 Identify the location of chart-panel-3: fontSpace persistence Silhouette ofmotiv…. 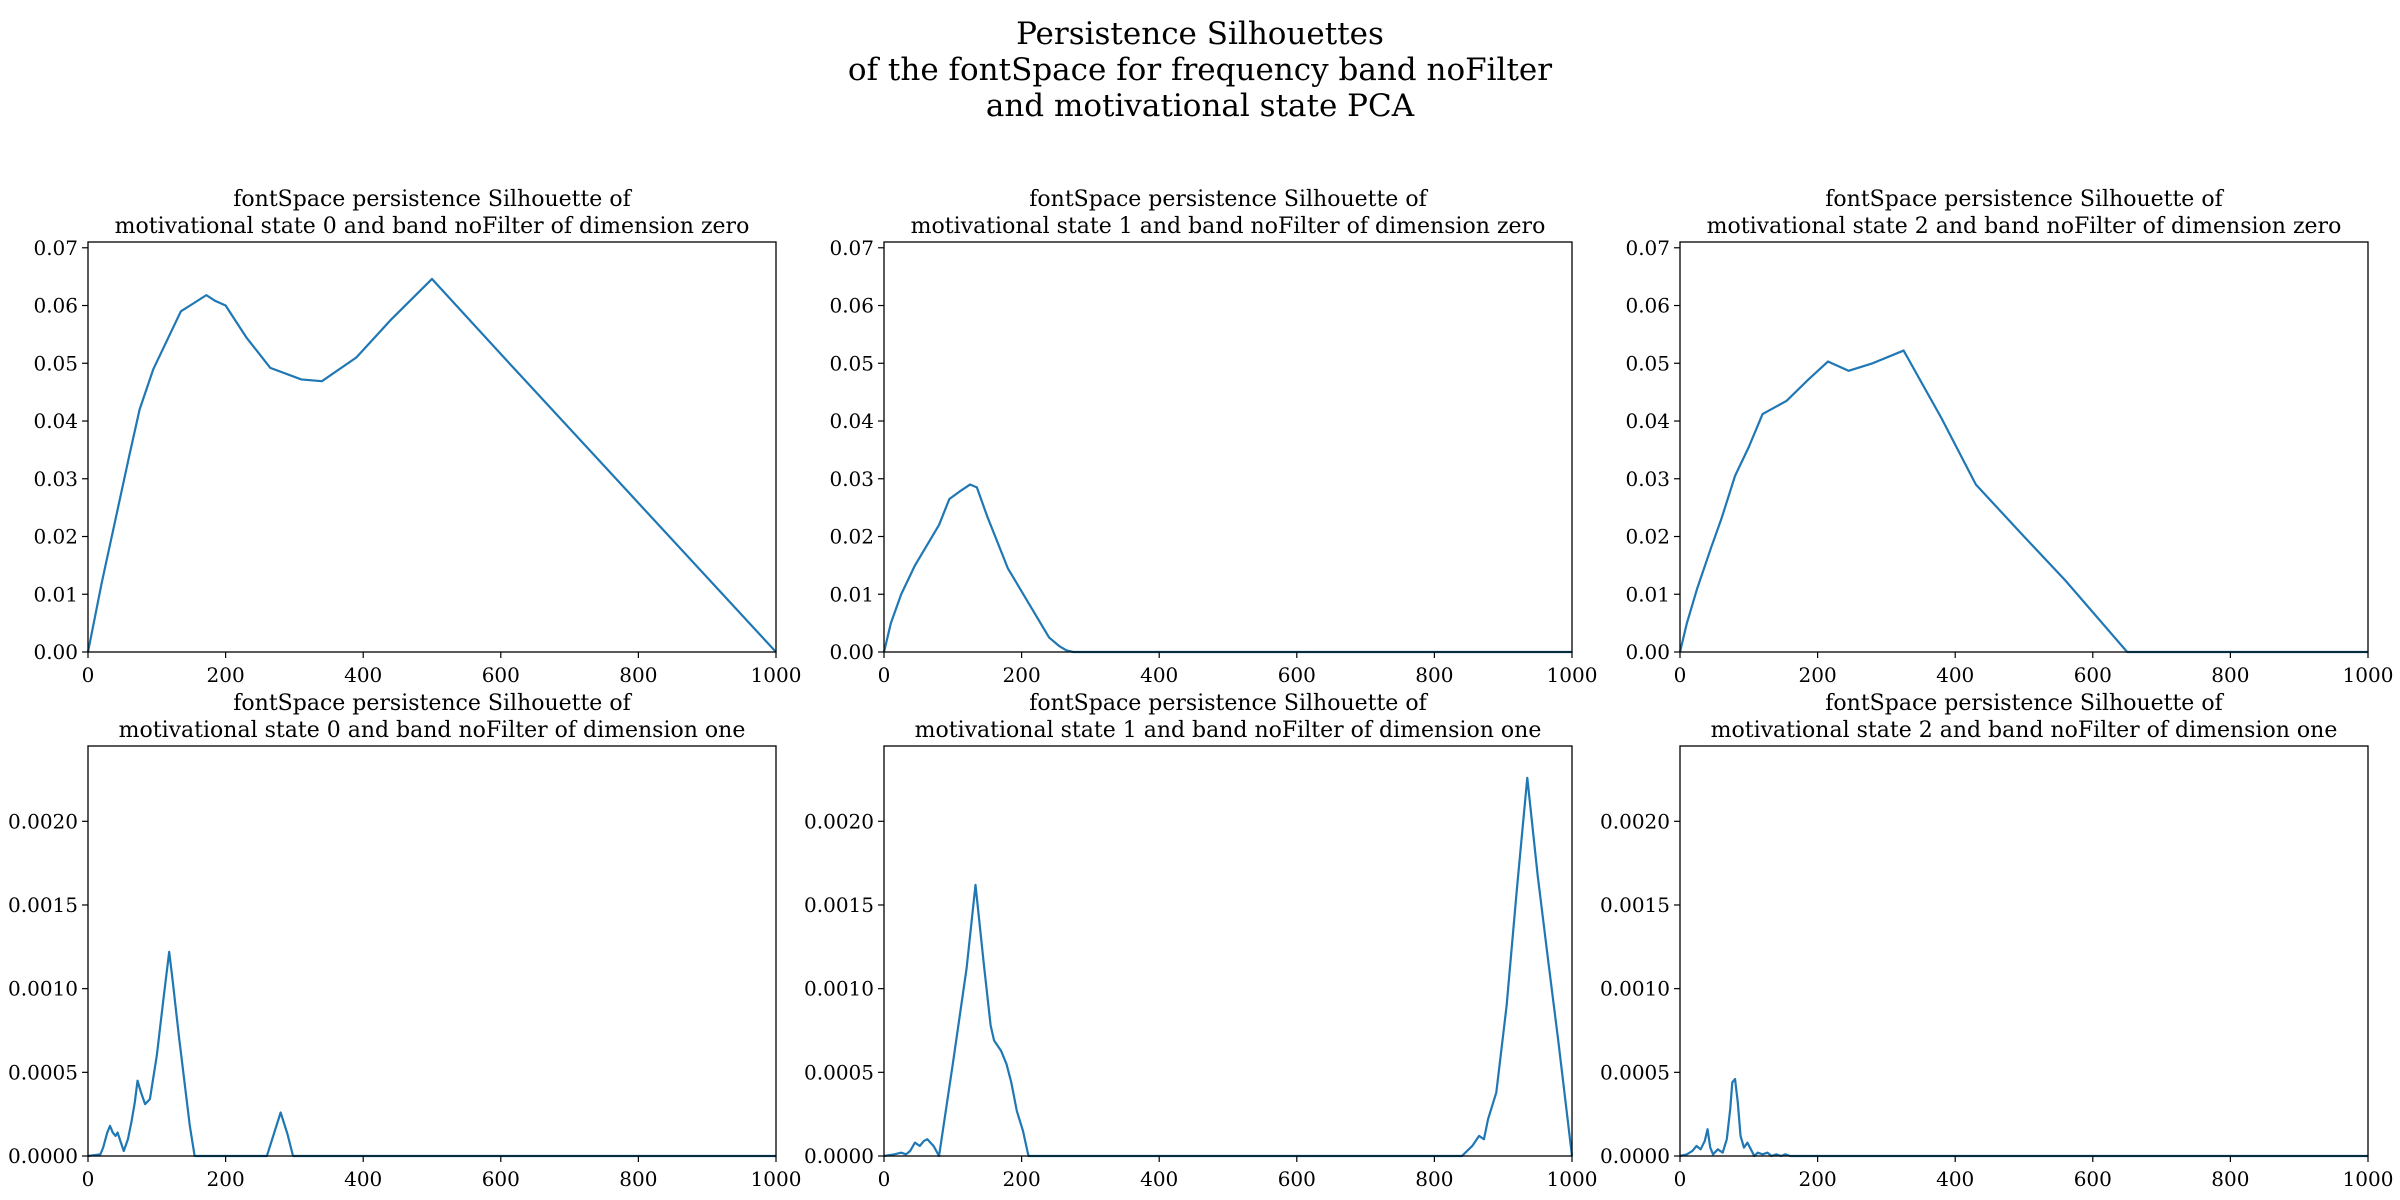
(2009, 437).